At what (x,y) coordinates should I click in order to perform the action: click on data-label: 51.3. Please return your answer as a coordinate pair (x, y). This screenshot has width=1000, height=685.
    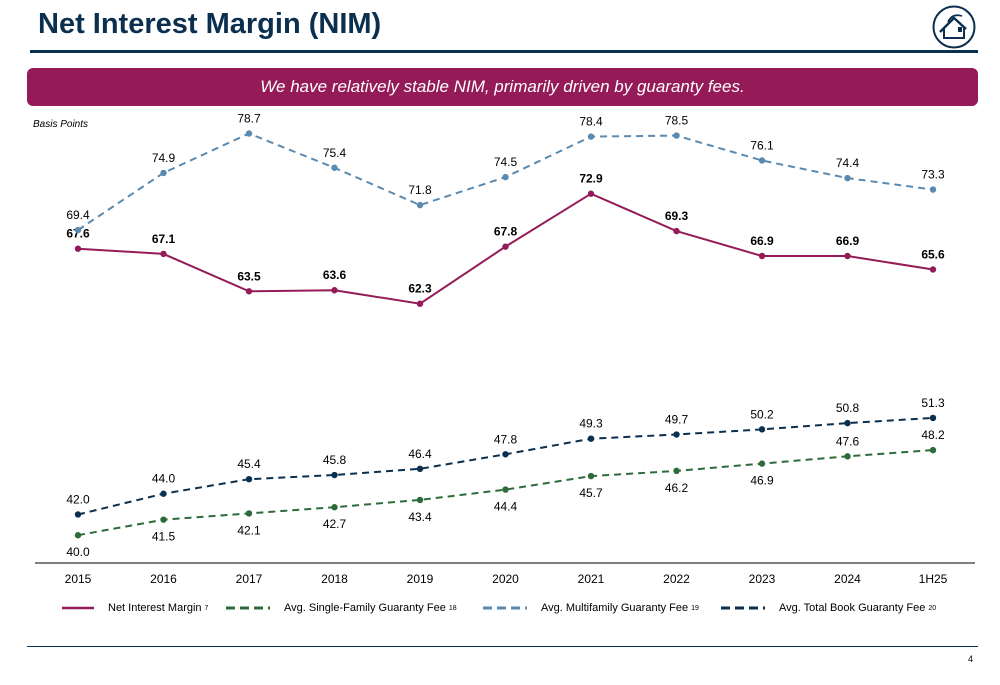
    Looking at the image, I should click on (933, 403).